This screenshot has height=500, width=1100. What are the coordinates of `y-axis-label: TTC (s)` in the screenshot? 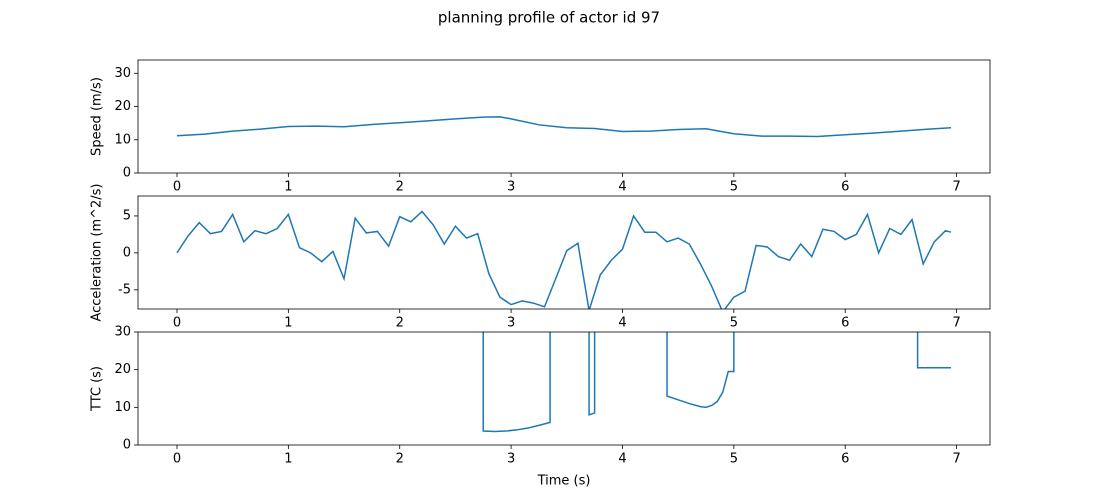 It's located at (97, 389).